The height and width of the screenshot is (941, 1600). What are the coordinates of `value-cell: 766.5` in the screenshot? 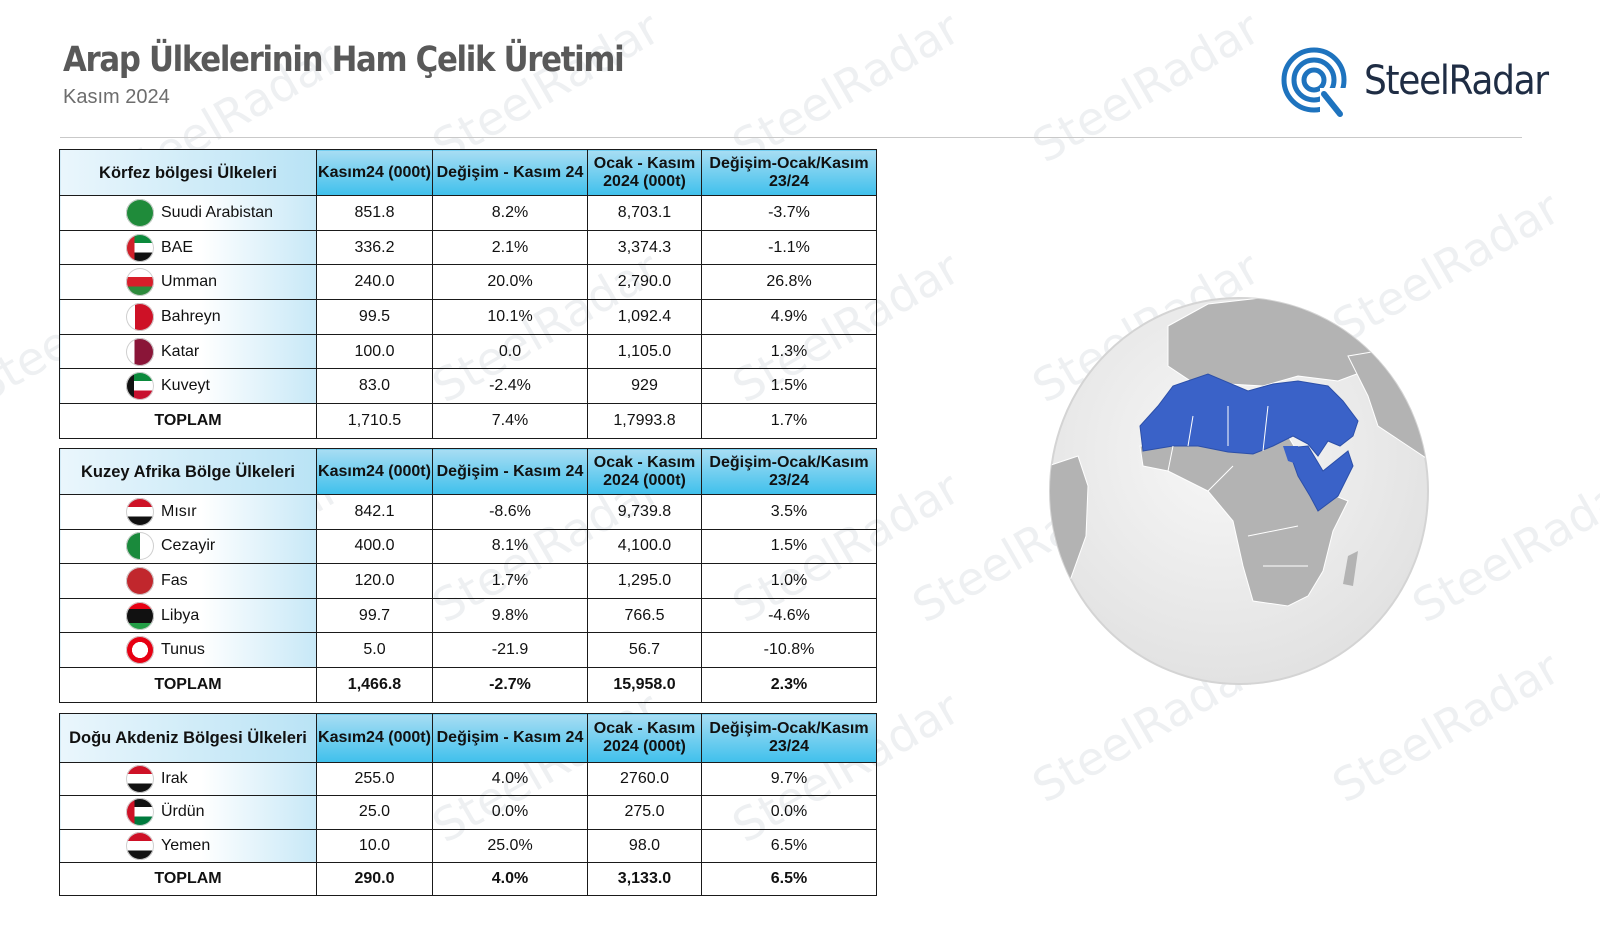 It's located at (644, 615).